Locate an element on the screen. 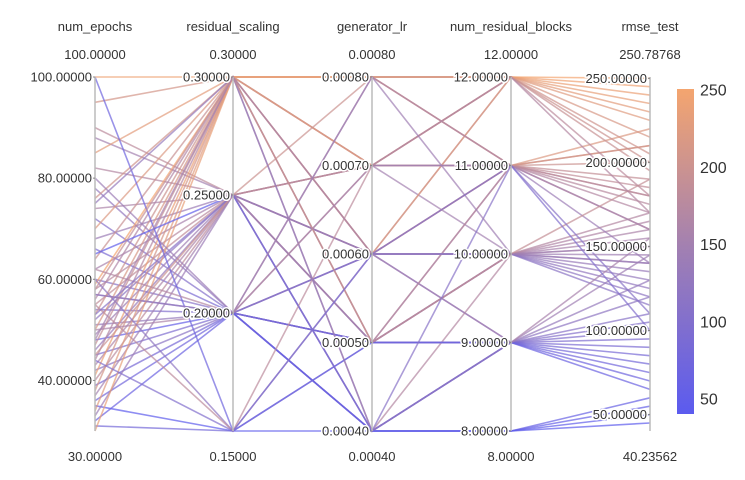 The image size is (745, 480). colorbar-tick-label: 200 is located at coordinates (713, 168).